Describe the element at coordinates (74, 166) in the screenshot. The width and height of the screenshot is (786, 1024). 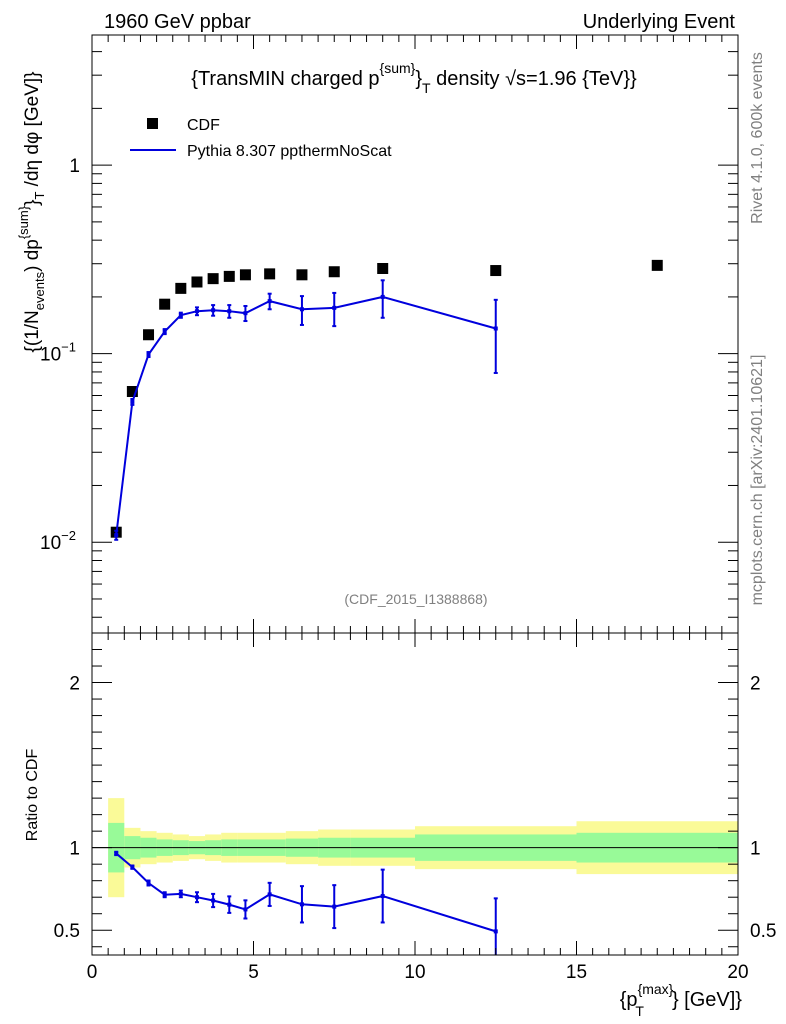
I see `y-tick-label: 1` at that location.